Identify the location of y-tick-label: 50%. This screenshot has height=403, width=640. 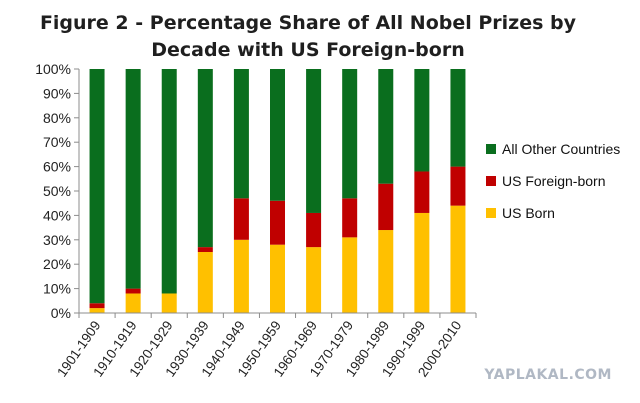
(57, 191).